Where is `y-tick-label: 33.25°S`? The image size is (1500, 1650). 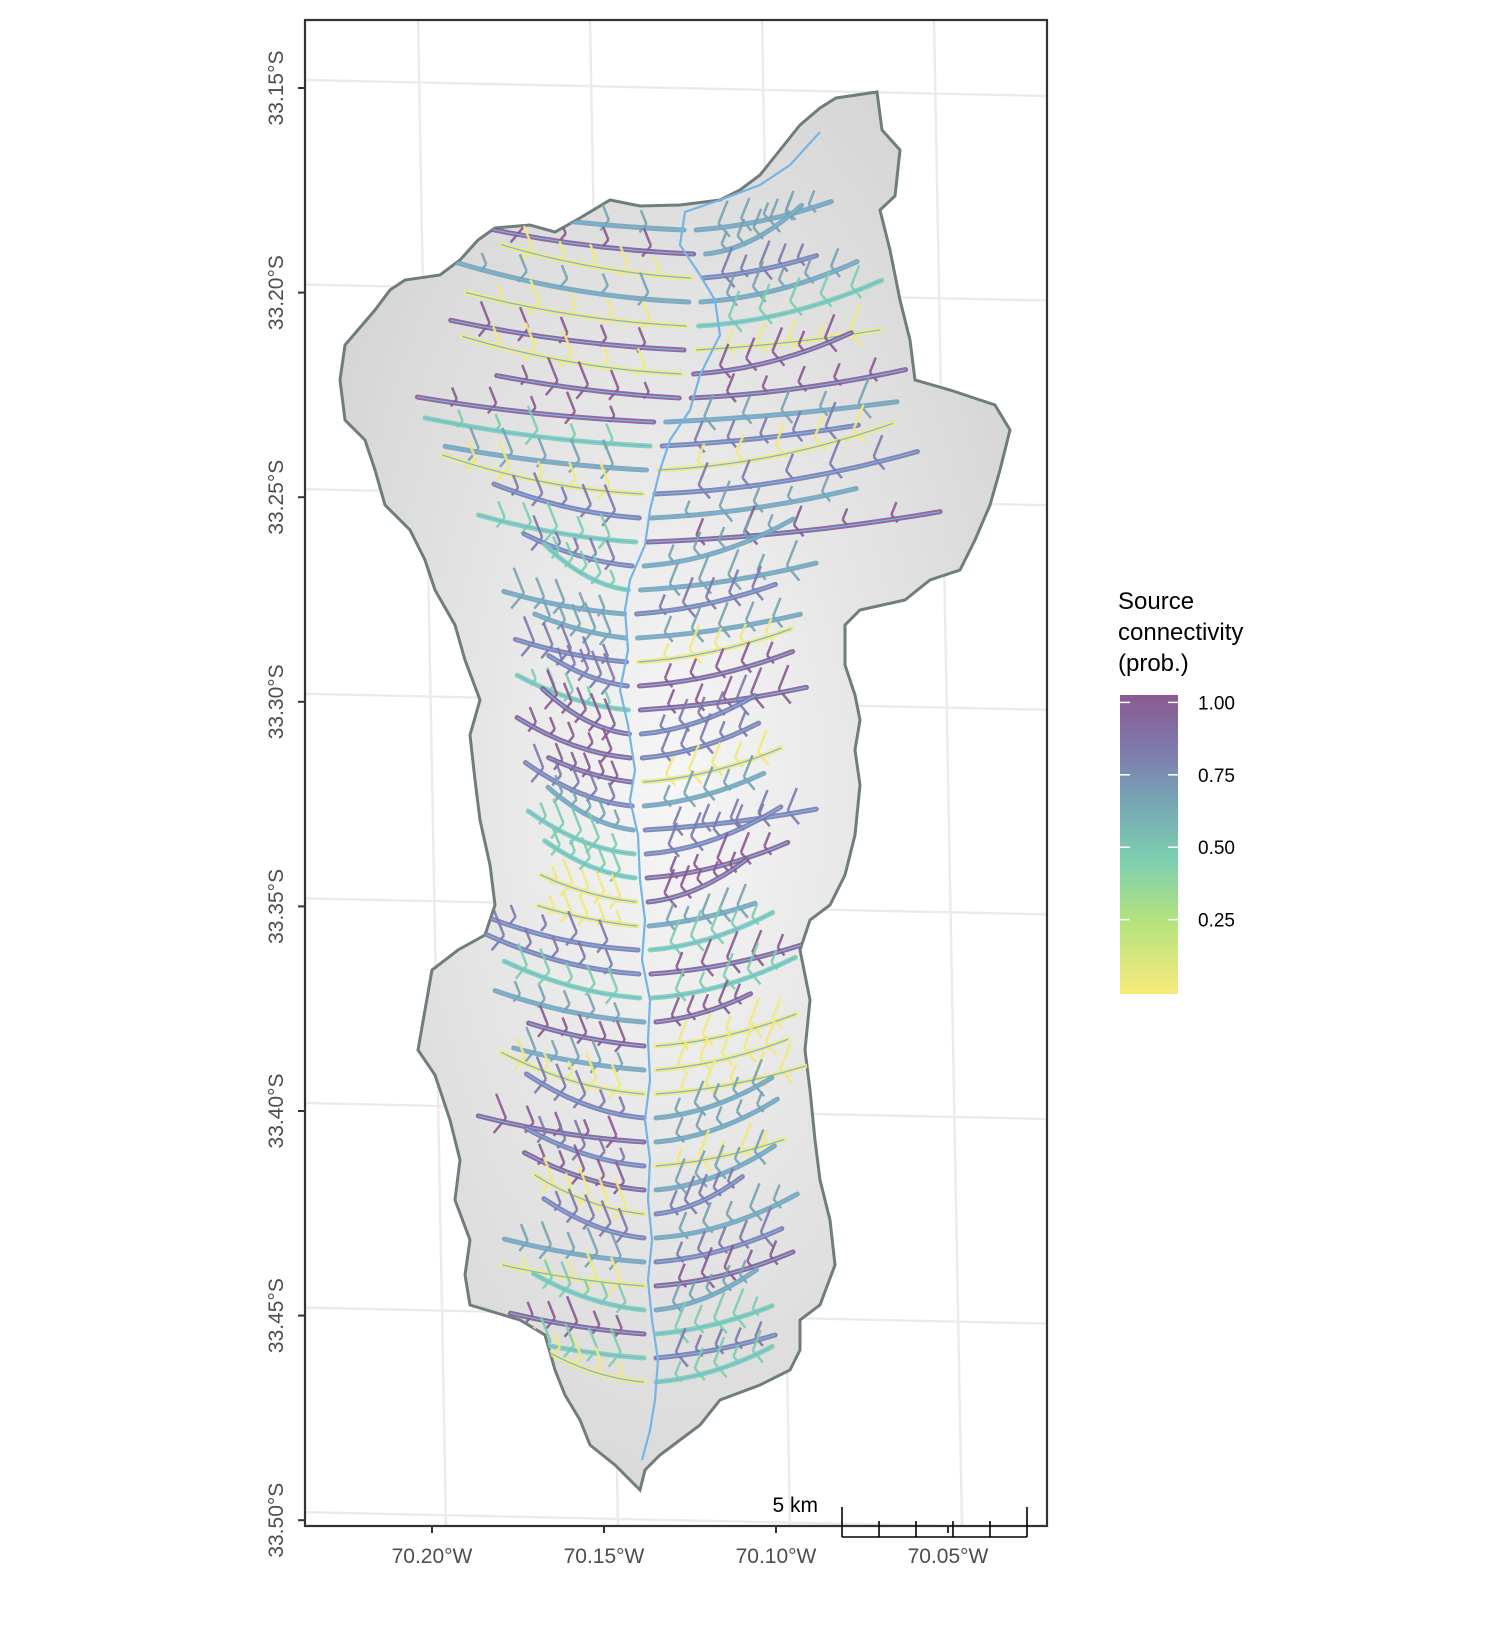 y-tick-label: 33.25°S is located at coordinates (276, 497).